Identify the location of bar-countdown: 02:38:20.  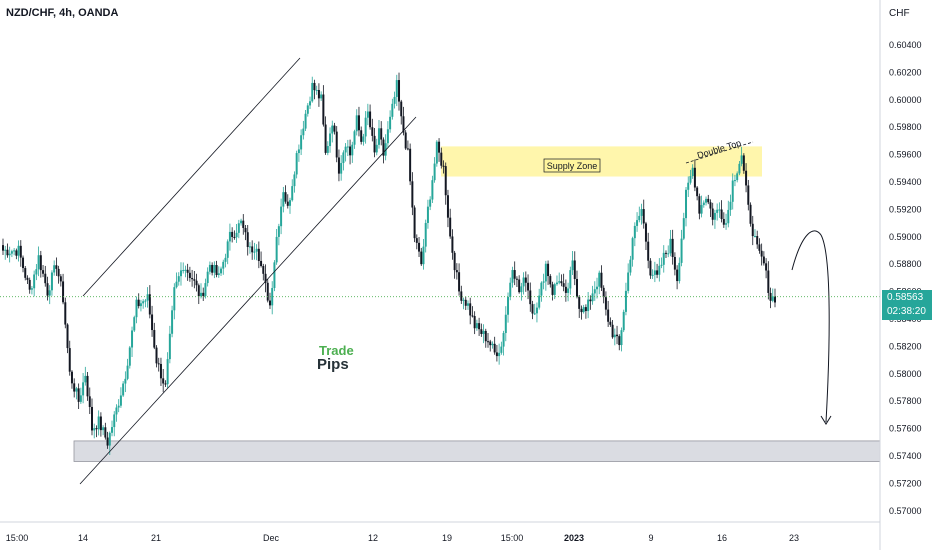
(906, 311).